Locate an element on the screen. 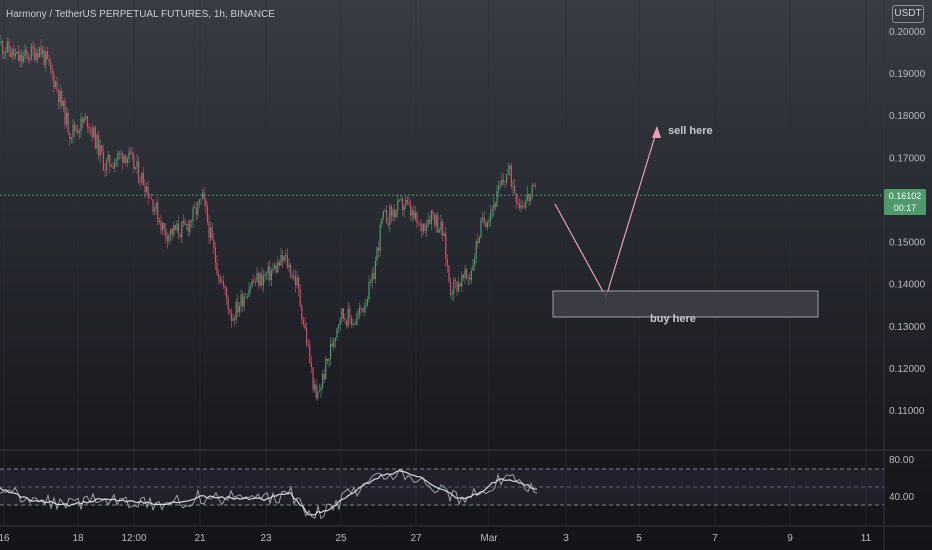  sell-annotation: sell here is located at coordinates (690, 131).